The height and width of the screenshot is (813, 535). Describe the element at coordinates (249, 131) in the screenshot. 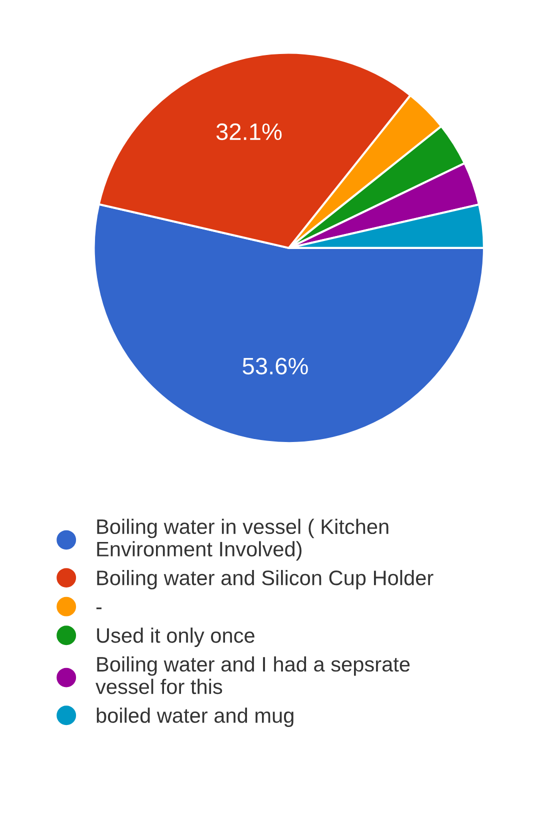

I see `data-label: 32.1%` at that location.